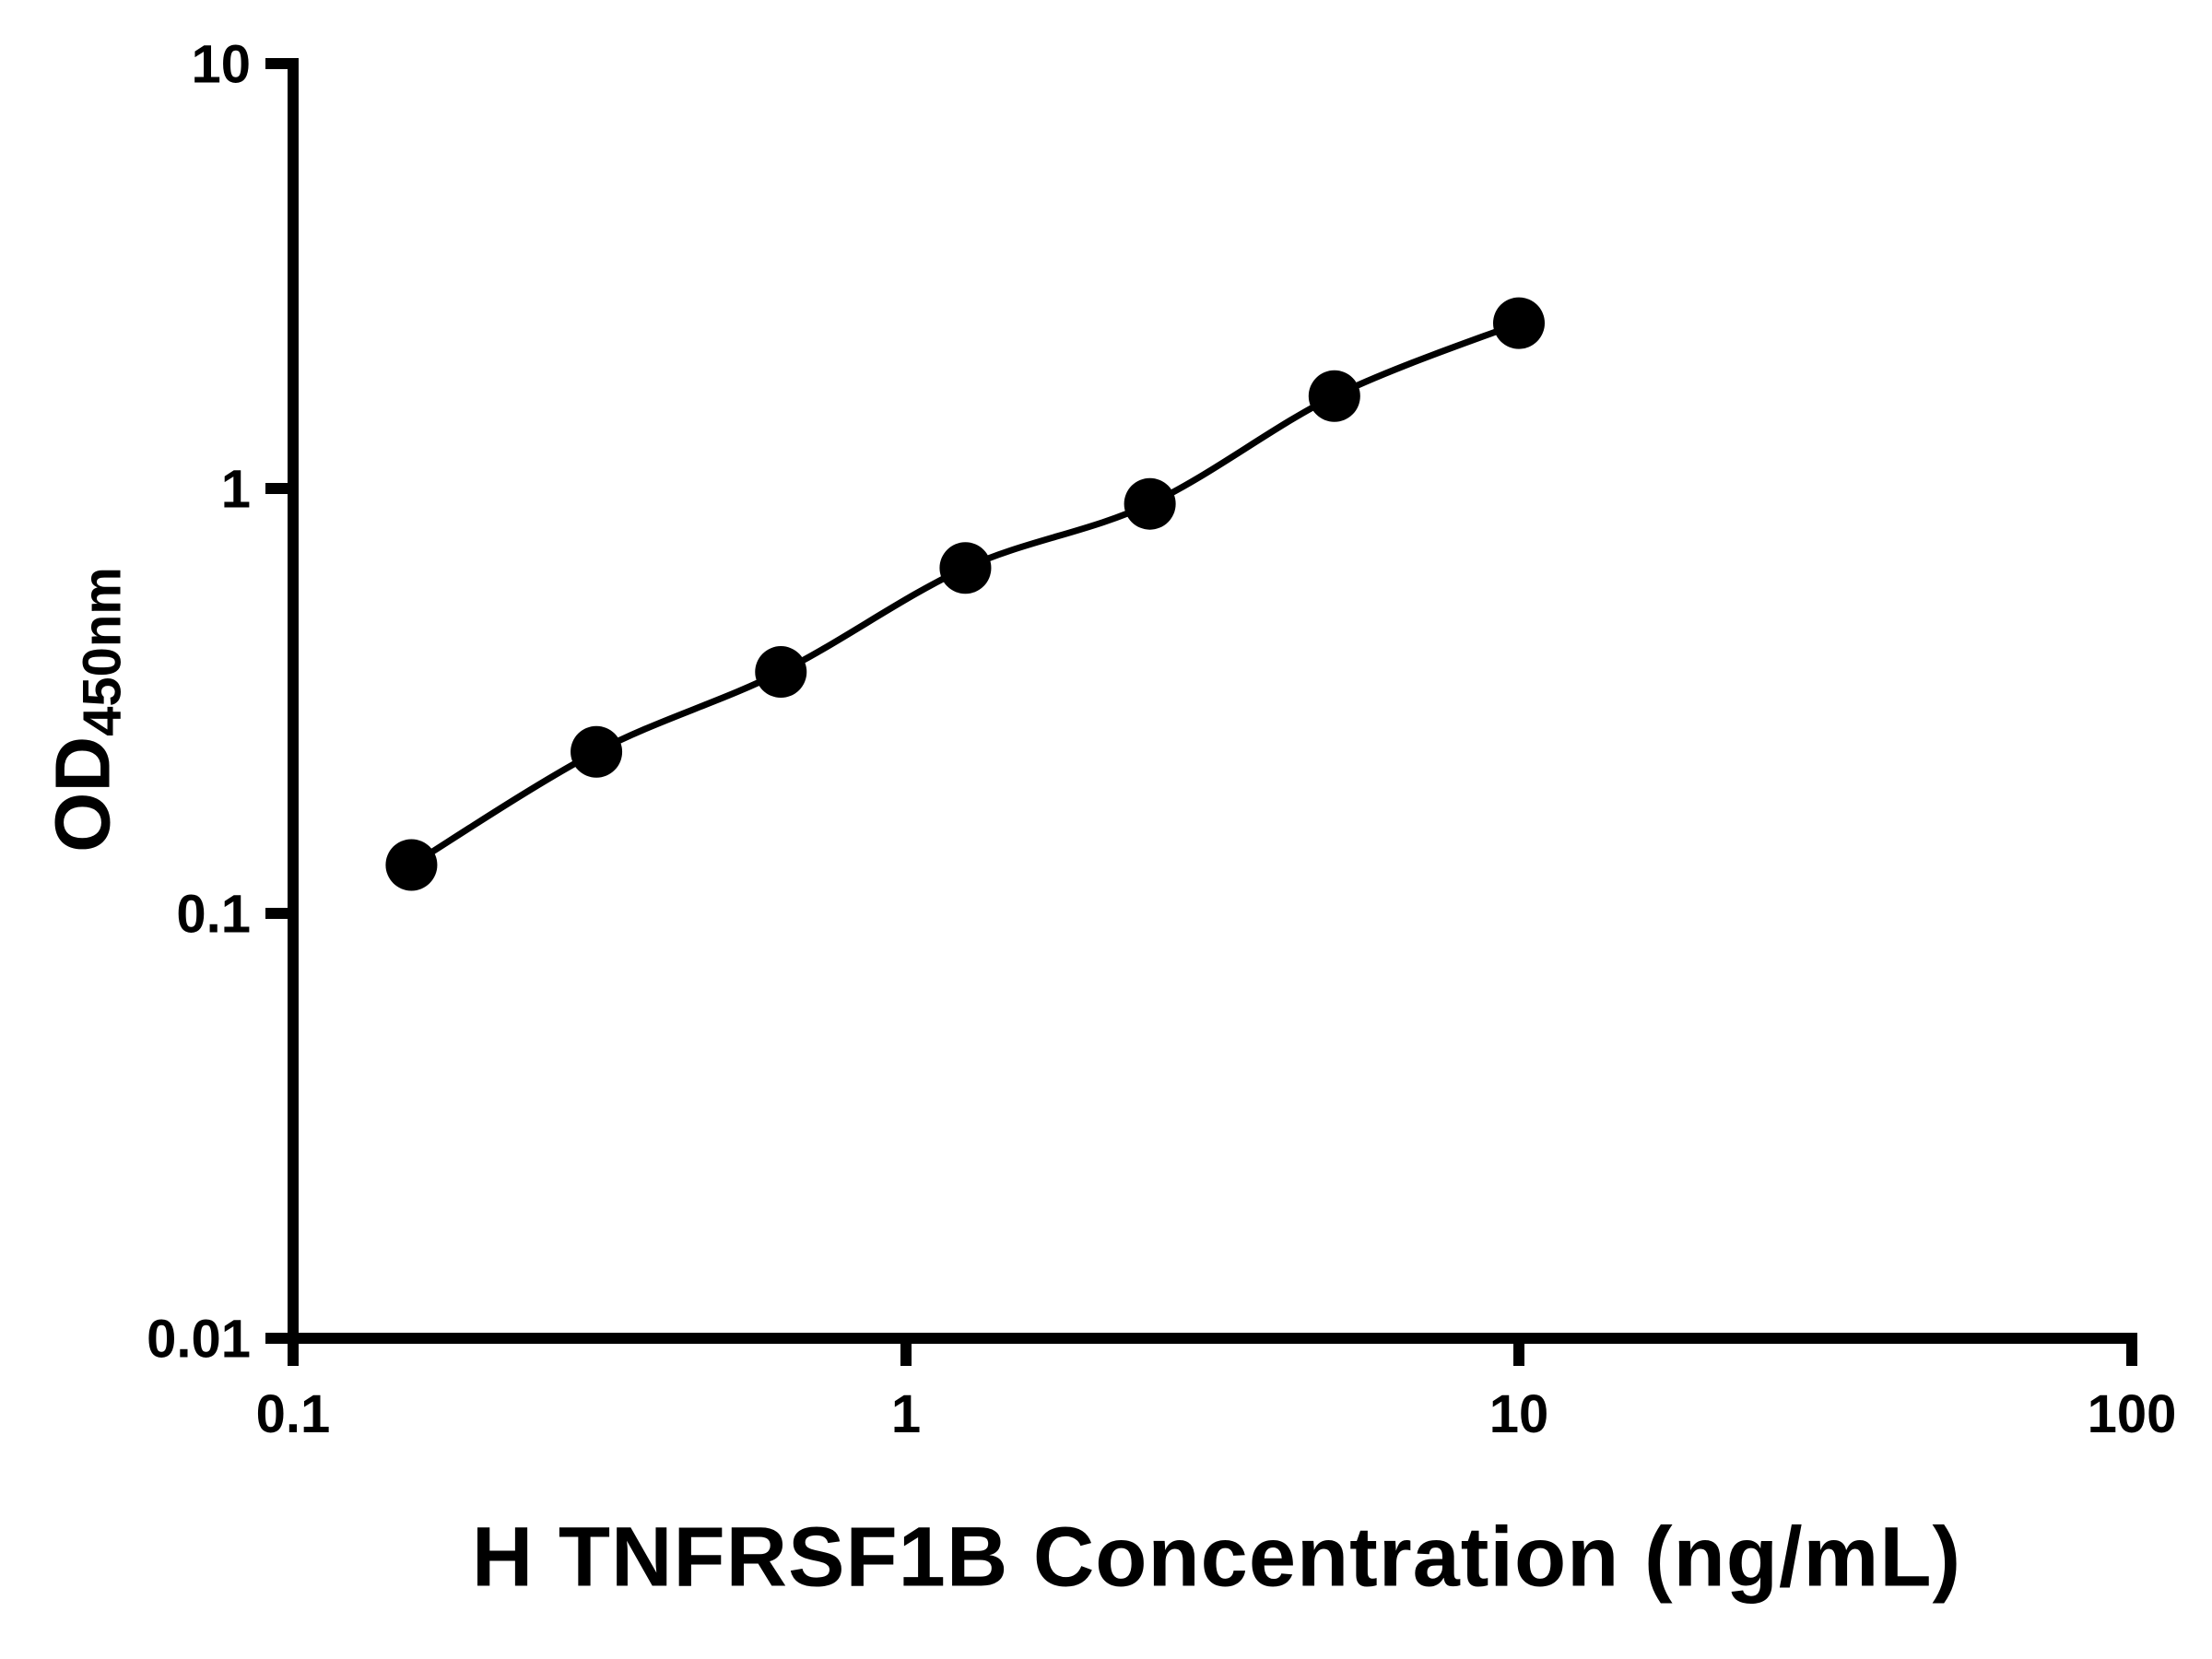 The height and width of the screenshot is (1659, 2212). Describe the element at coordinates (236, 489) in the screenshot. I see `y-tick-label: 1` at that location.